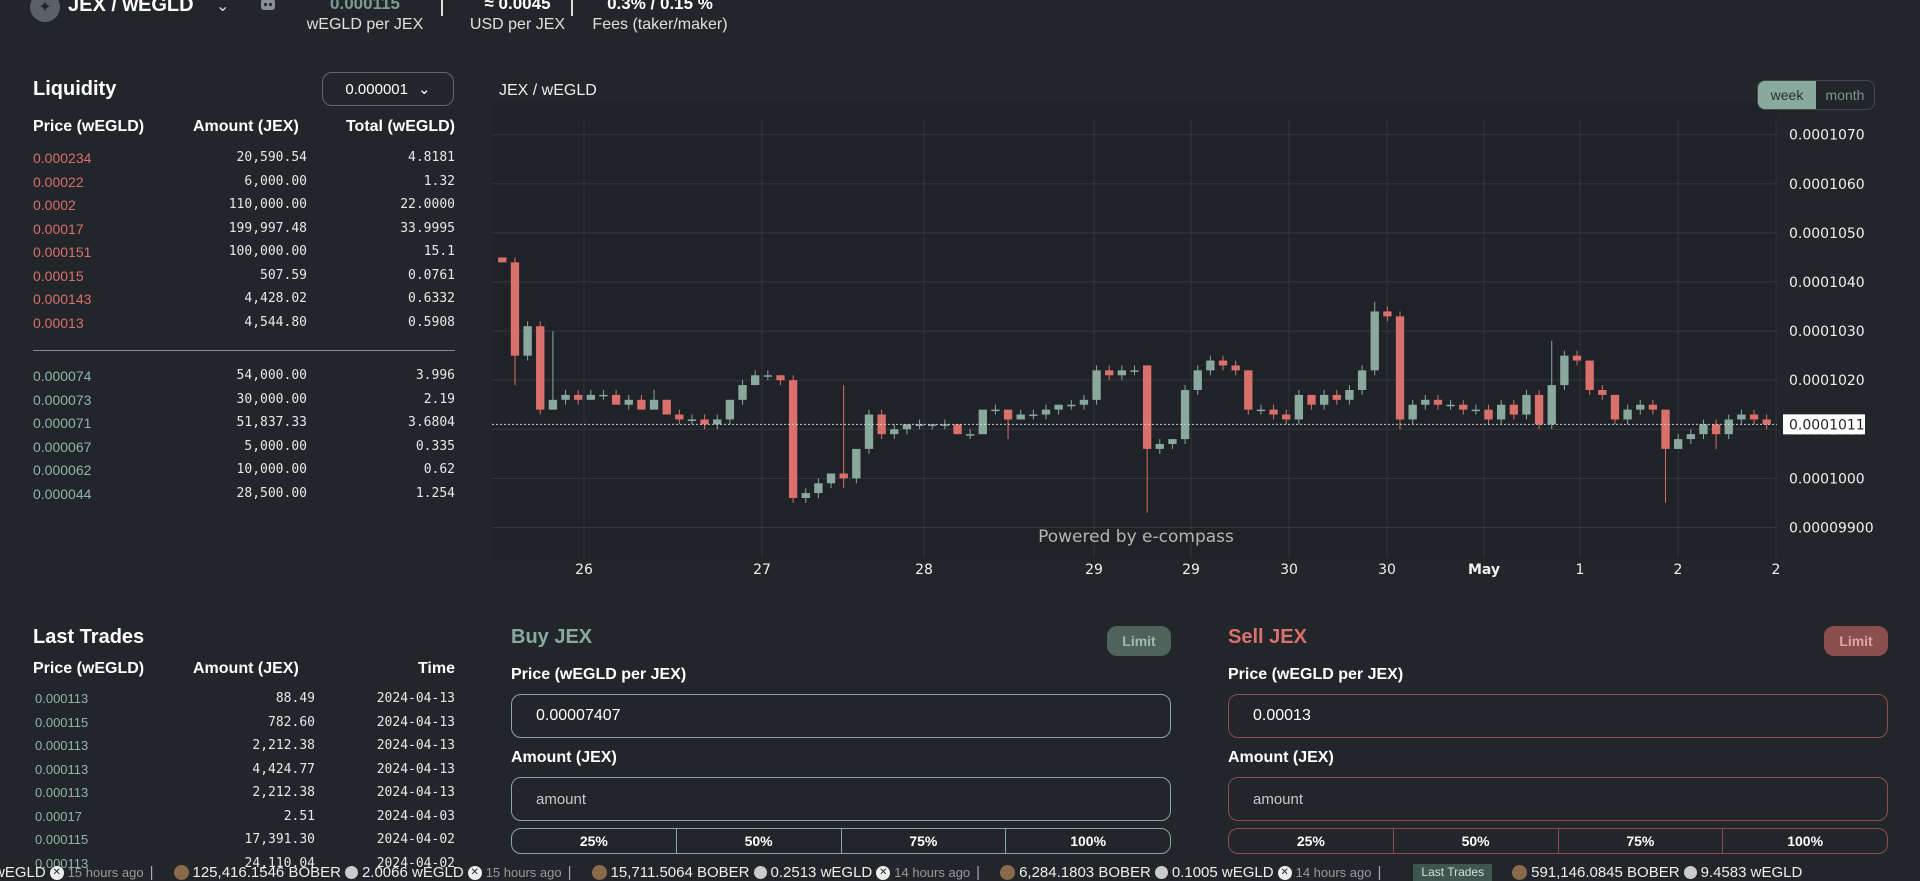  Describe the element at coordinates (431, 275) in the screenshot. I see `row-total: 0.0761` at that location.